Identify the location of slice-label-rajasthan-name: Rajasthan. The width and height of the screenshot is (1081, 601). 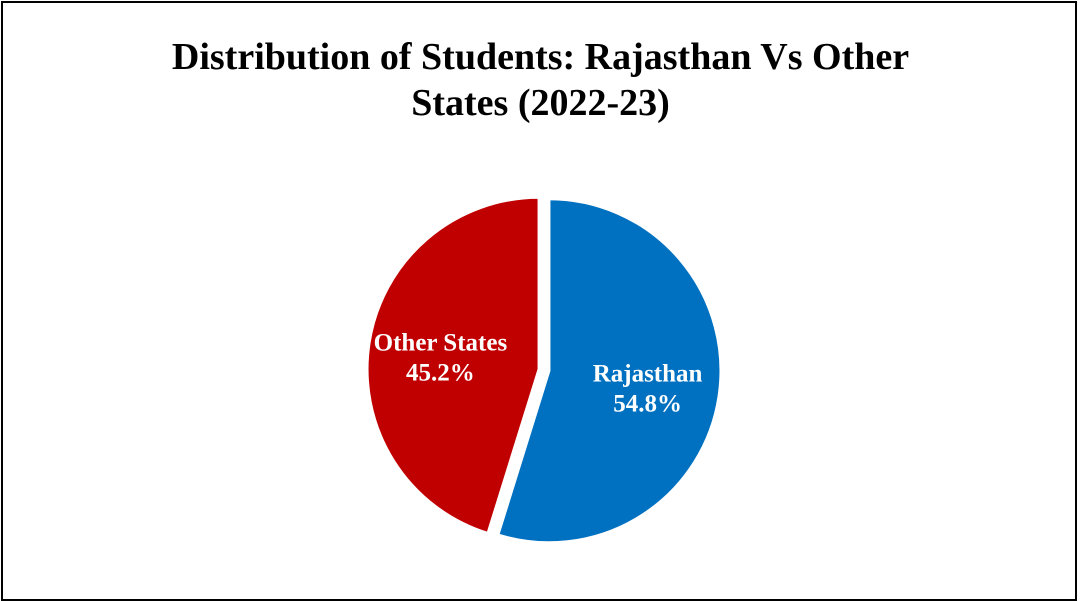
(648, 374).